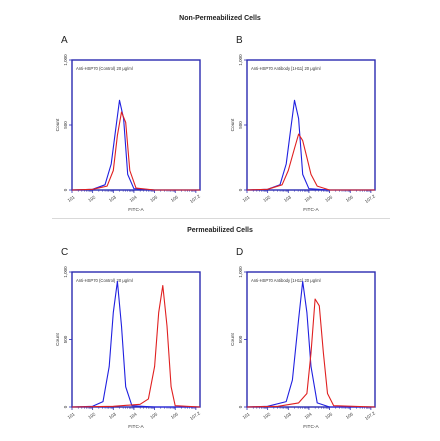  Describe the element at coordinates (220, 18) in the screenshot. I see `section-title-non-permeabilized: Non-Permeabilized Cells` at that location.